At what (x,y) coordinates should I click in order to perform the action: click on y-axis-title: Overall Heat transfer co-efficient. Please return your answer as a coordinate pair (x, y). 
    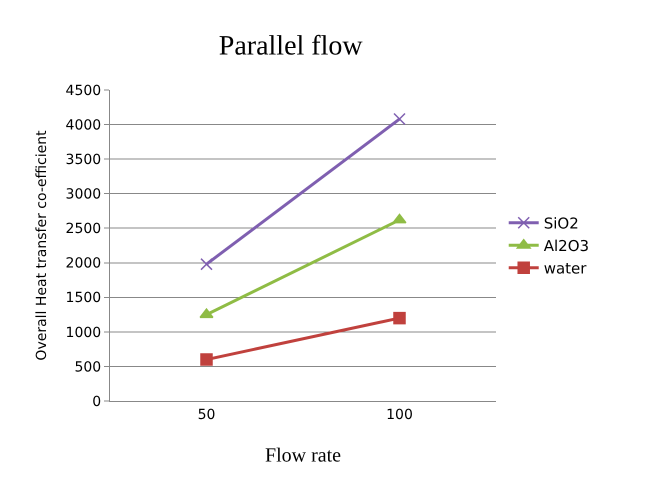
    Looking at the image, I should click on (42, 245).